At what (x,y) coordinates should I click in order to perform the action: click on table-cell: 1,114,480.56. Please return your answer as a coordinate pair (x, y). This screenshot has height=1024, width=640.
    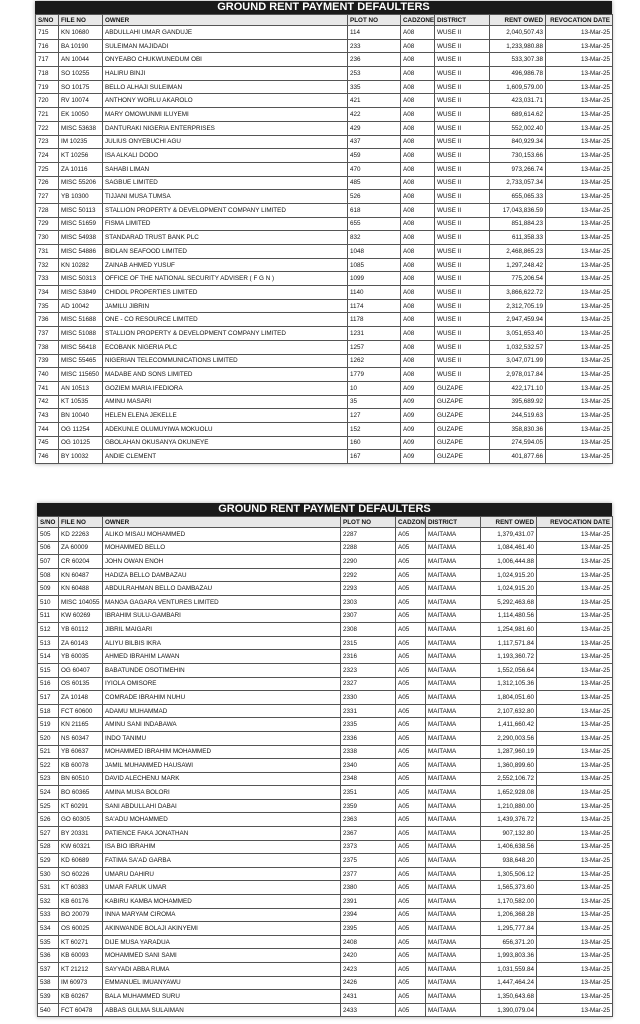
    Looking at the image, I should click on (508, 616).